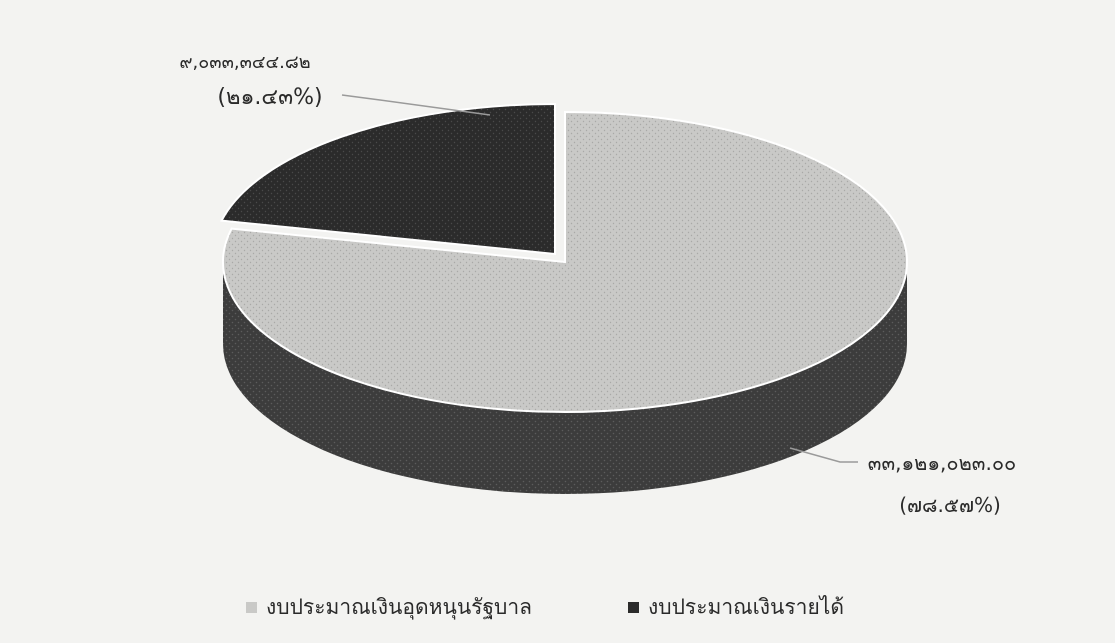 Image resolution: width=1115 pixels, height=643 pixels. I want to click on legend-label-revenue: งบประมาณเงินรายได้, so click(746, 607).